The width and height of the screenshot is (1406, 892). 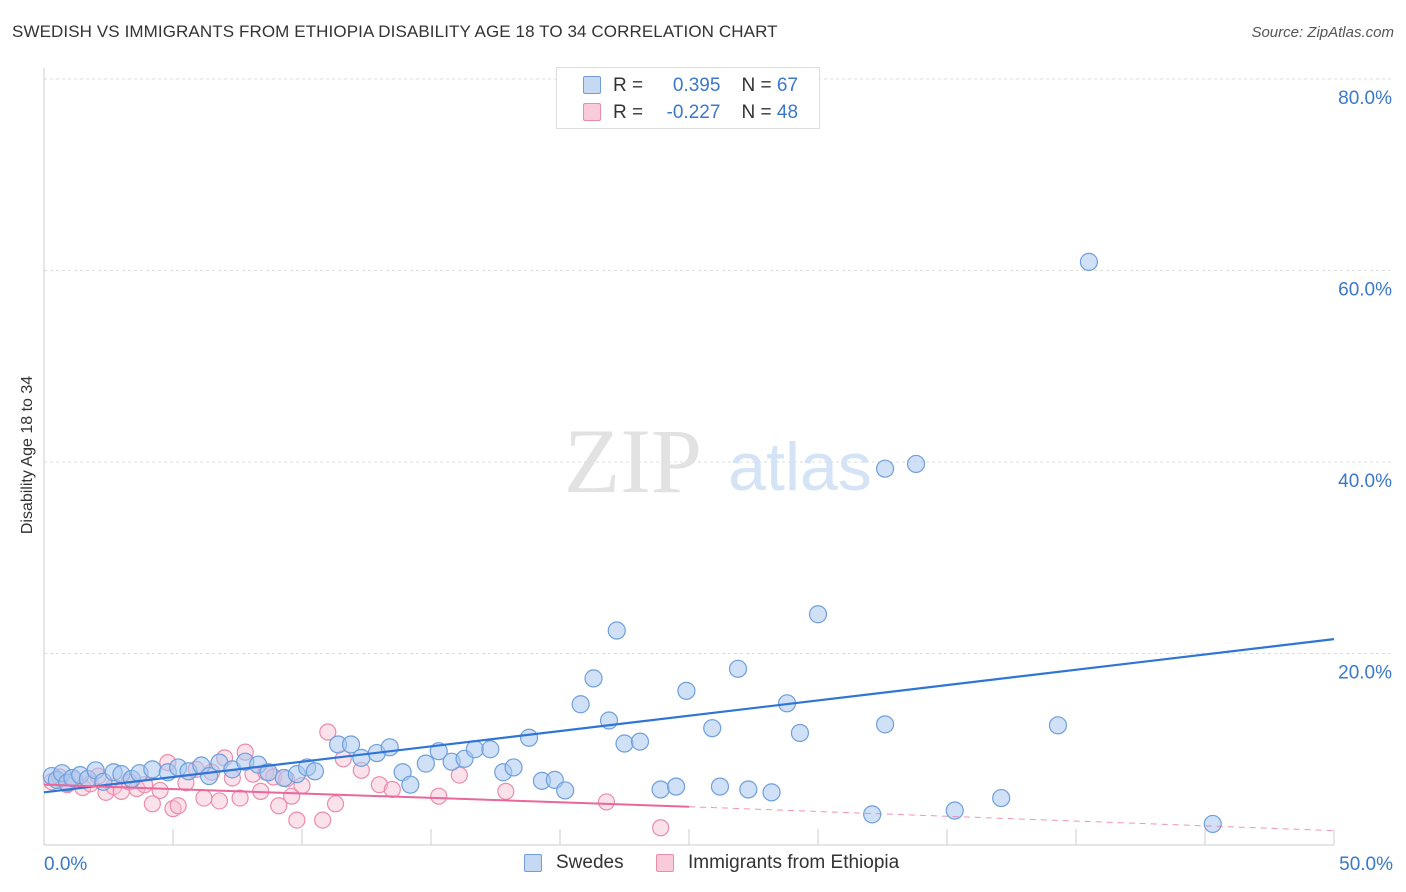 What do you see at coordinates (1365, 98) in the screenshot?
I see `y-tick-label: 80.0%` at bounding box center [1365, 98].